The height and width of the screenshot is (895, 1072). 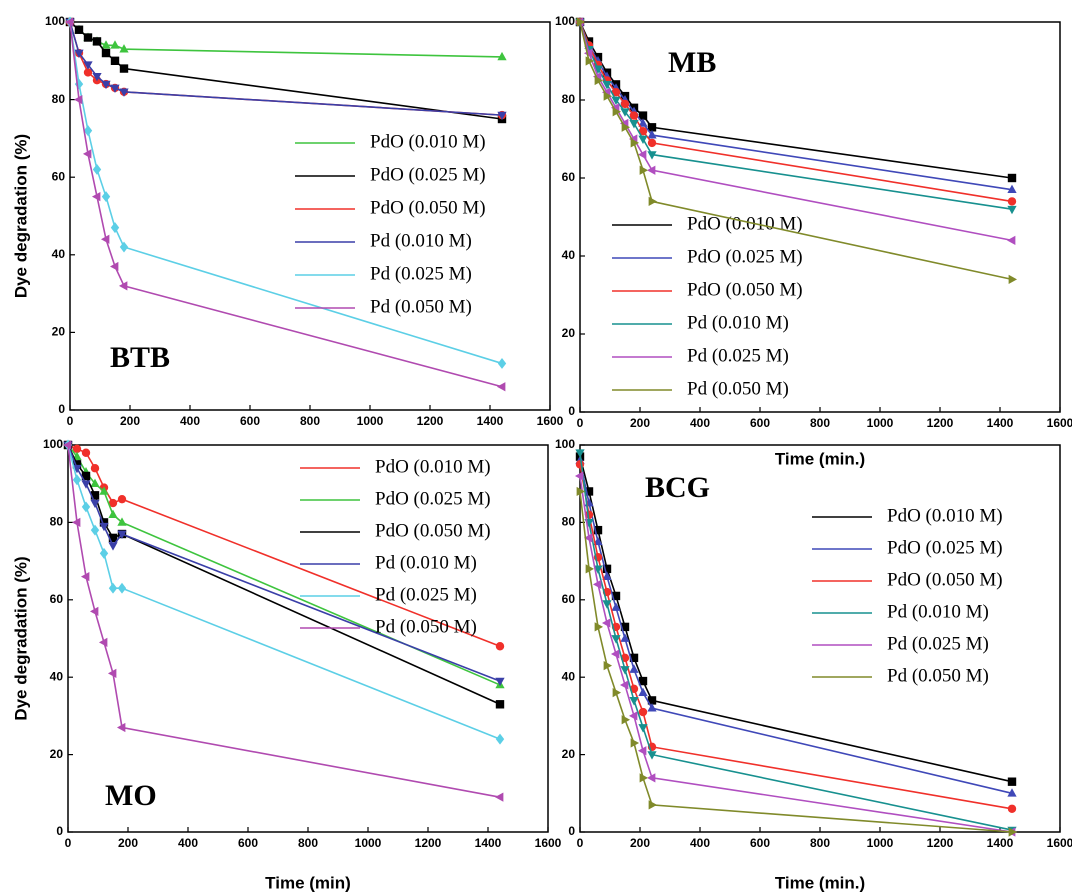 What do you see at coordinates (433, 466) in the screenshot?
I see `legend-label: PdO (0.010 M)` at bounding box center [433, 466].